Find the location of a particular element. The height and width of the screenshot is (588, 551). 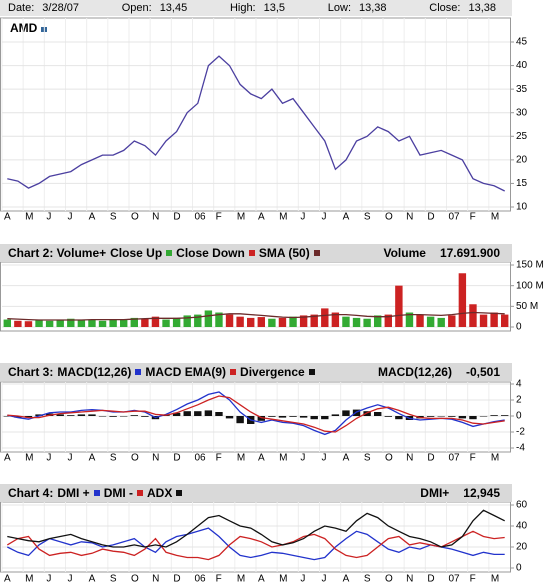

y-tick-label: 25 is located at coordinates (522, 136).